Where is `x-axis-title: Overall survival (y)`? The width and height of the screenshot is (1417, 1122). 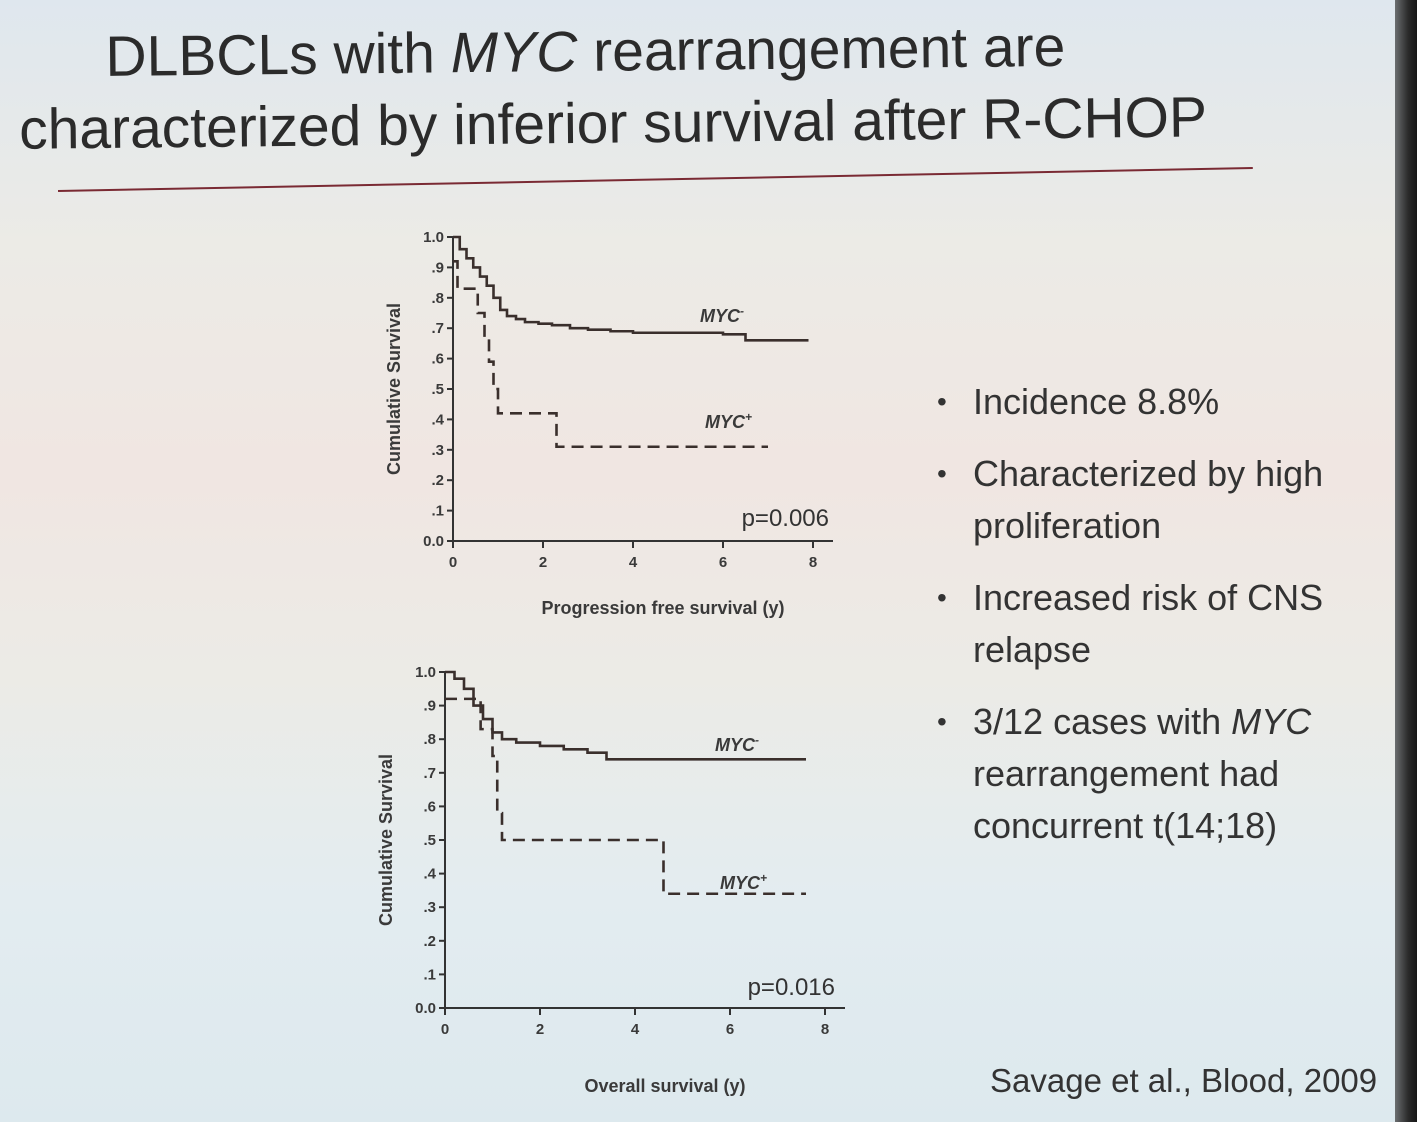
x-axis-title: Overall survival (y) is located at coordinates (664, 1086).